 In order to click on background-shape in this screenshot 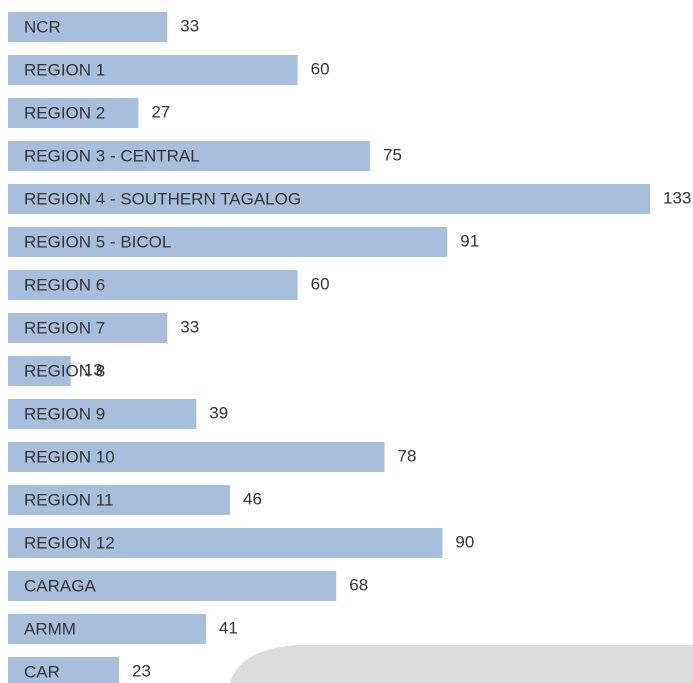, I will do `click(461, 664)`.